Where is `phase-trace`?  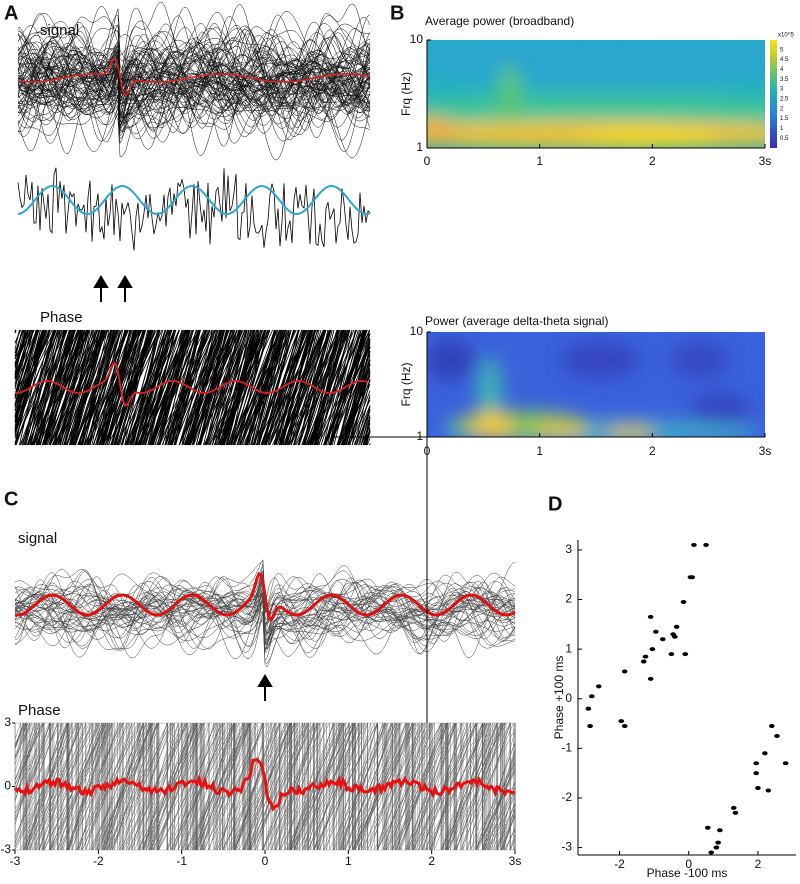 phase-trace is located at coordinates (192, 387).